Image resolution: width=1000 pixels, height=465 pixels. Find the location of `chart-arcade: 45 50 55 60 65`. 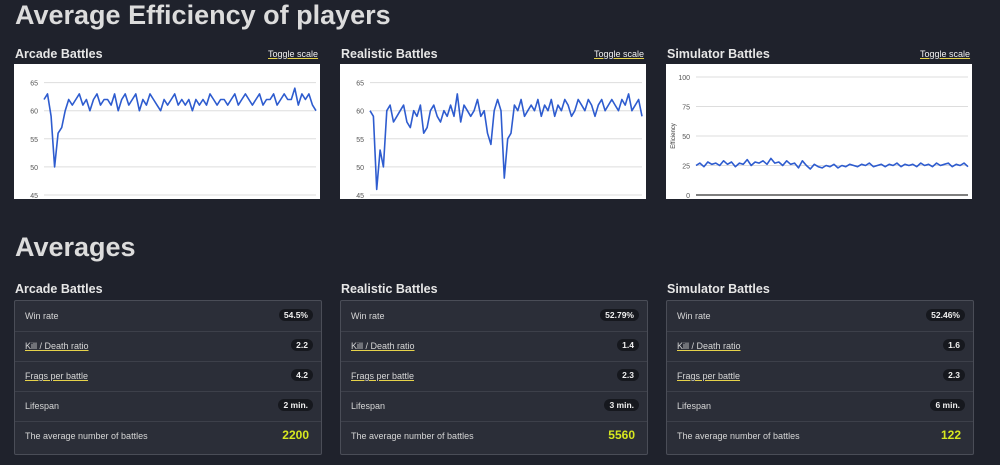

chart-arcade: 45 50 55 60 65 is located at coordinates (167, 131).